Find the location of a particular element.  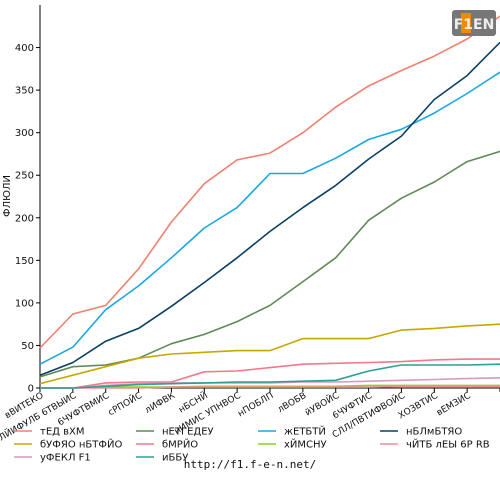

y-tick-label: 350 is located at coordinates (24, 91).